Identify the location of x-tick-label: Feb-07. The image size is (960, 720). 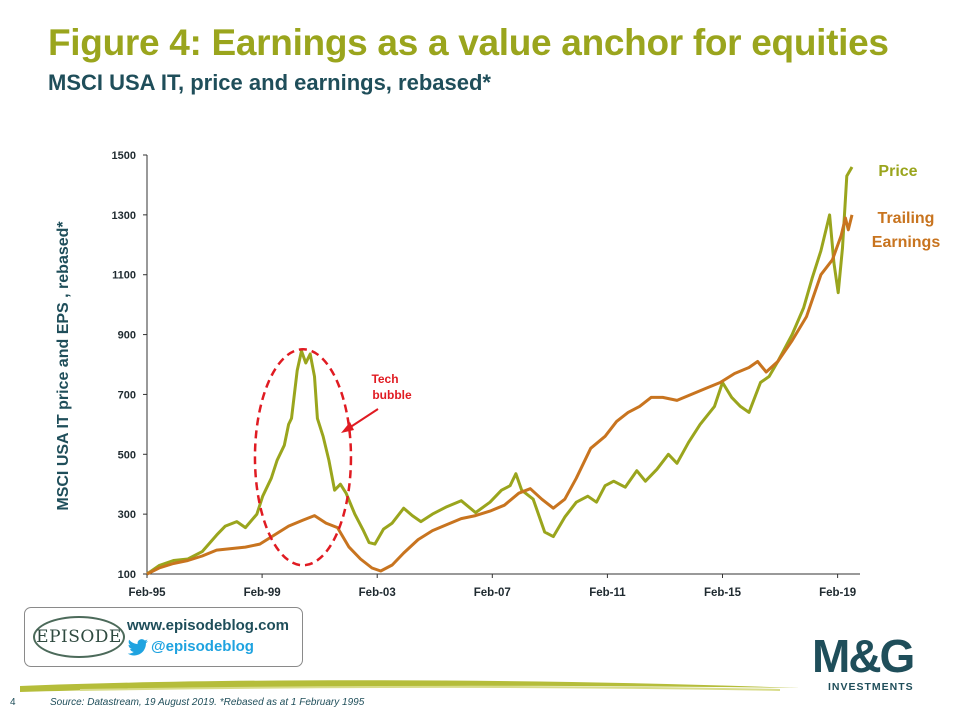
(492, 593).